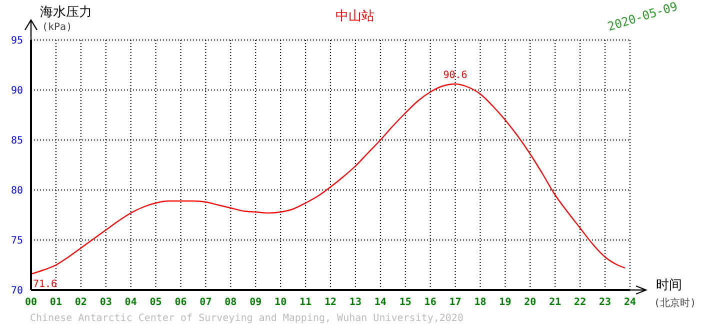  I want to click on x-tick-label: 02, so click(80, 302).